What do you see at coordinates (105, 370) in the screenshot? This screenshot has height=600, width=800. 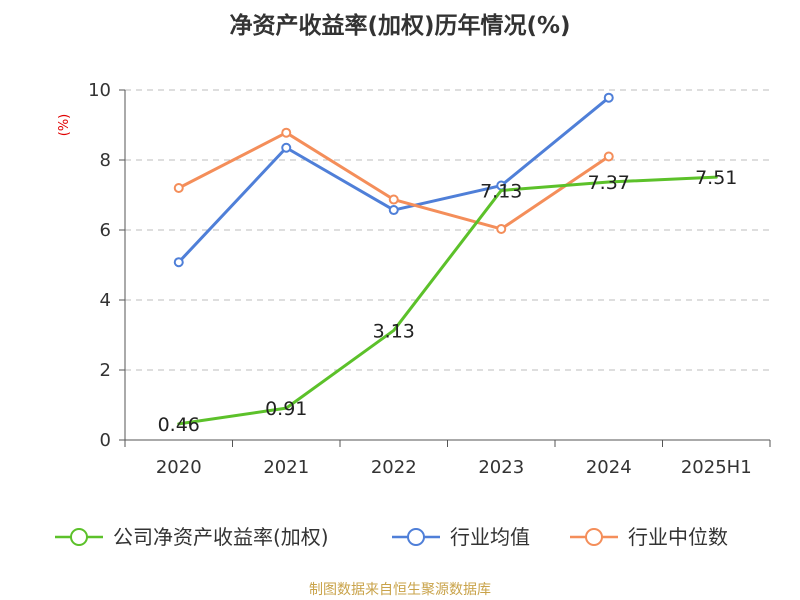 I see `y-tick-label: 2` at bounding box center [105, 370].